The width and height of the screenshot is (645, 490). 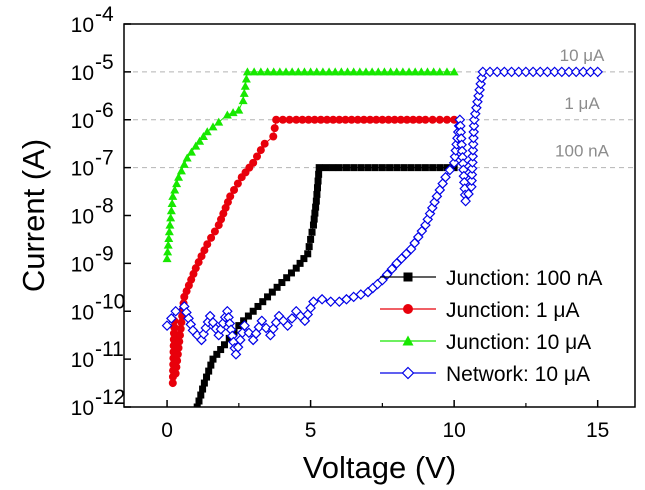 I want to click on y-tick-exponent: -9, so click(x=104, y=253).